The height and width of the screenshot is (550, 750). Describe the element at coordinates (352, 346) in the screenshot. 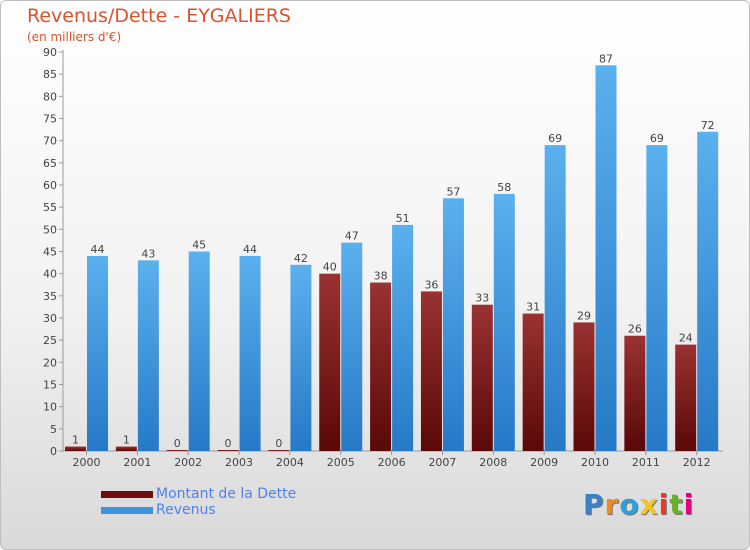

I see `bar-revenus-2005` at that location.